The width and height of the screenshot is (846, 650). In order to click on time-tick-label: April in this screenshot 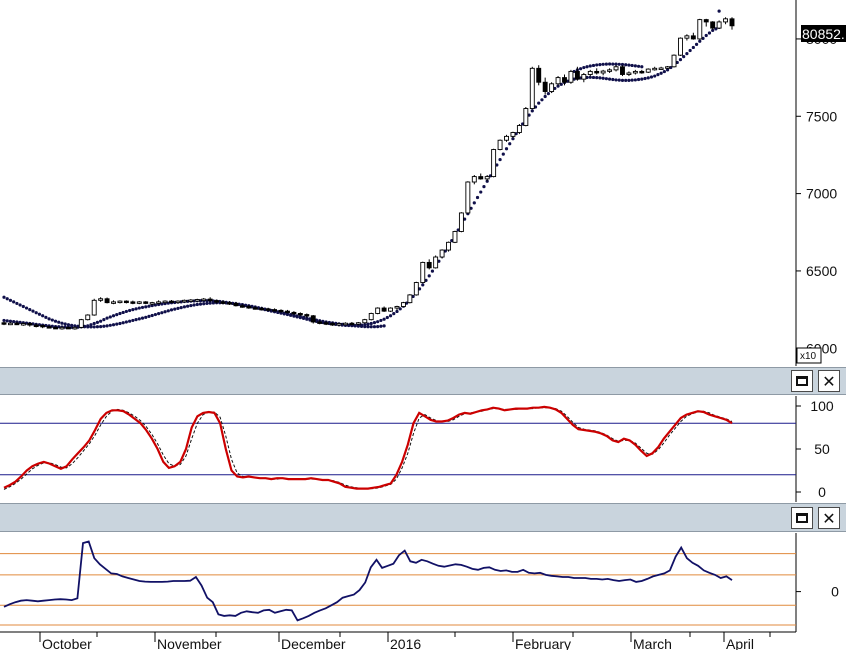, I will do `click(740, 643)`.